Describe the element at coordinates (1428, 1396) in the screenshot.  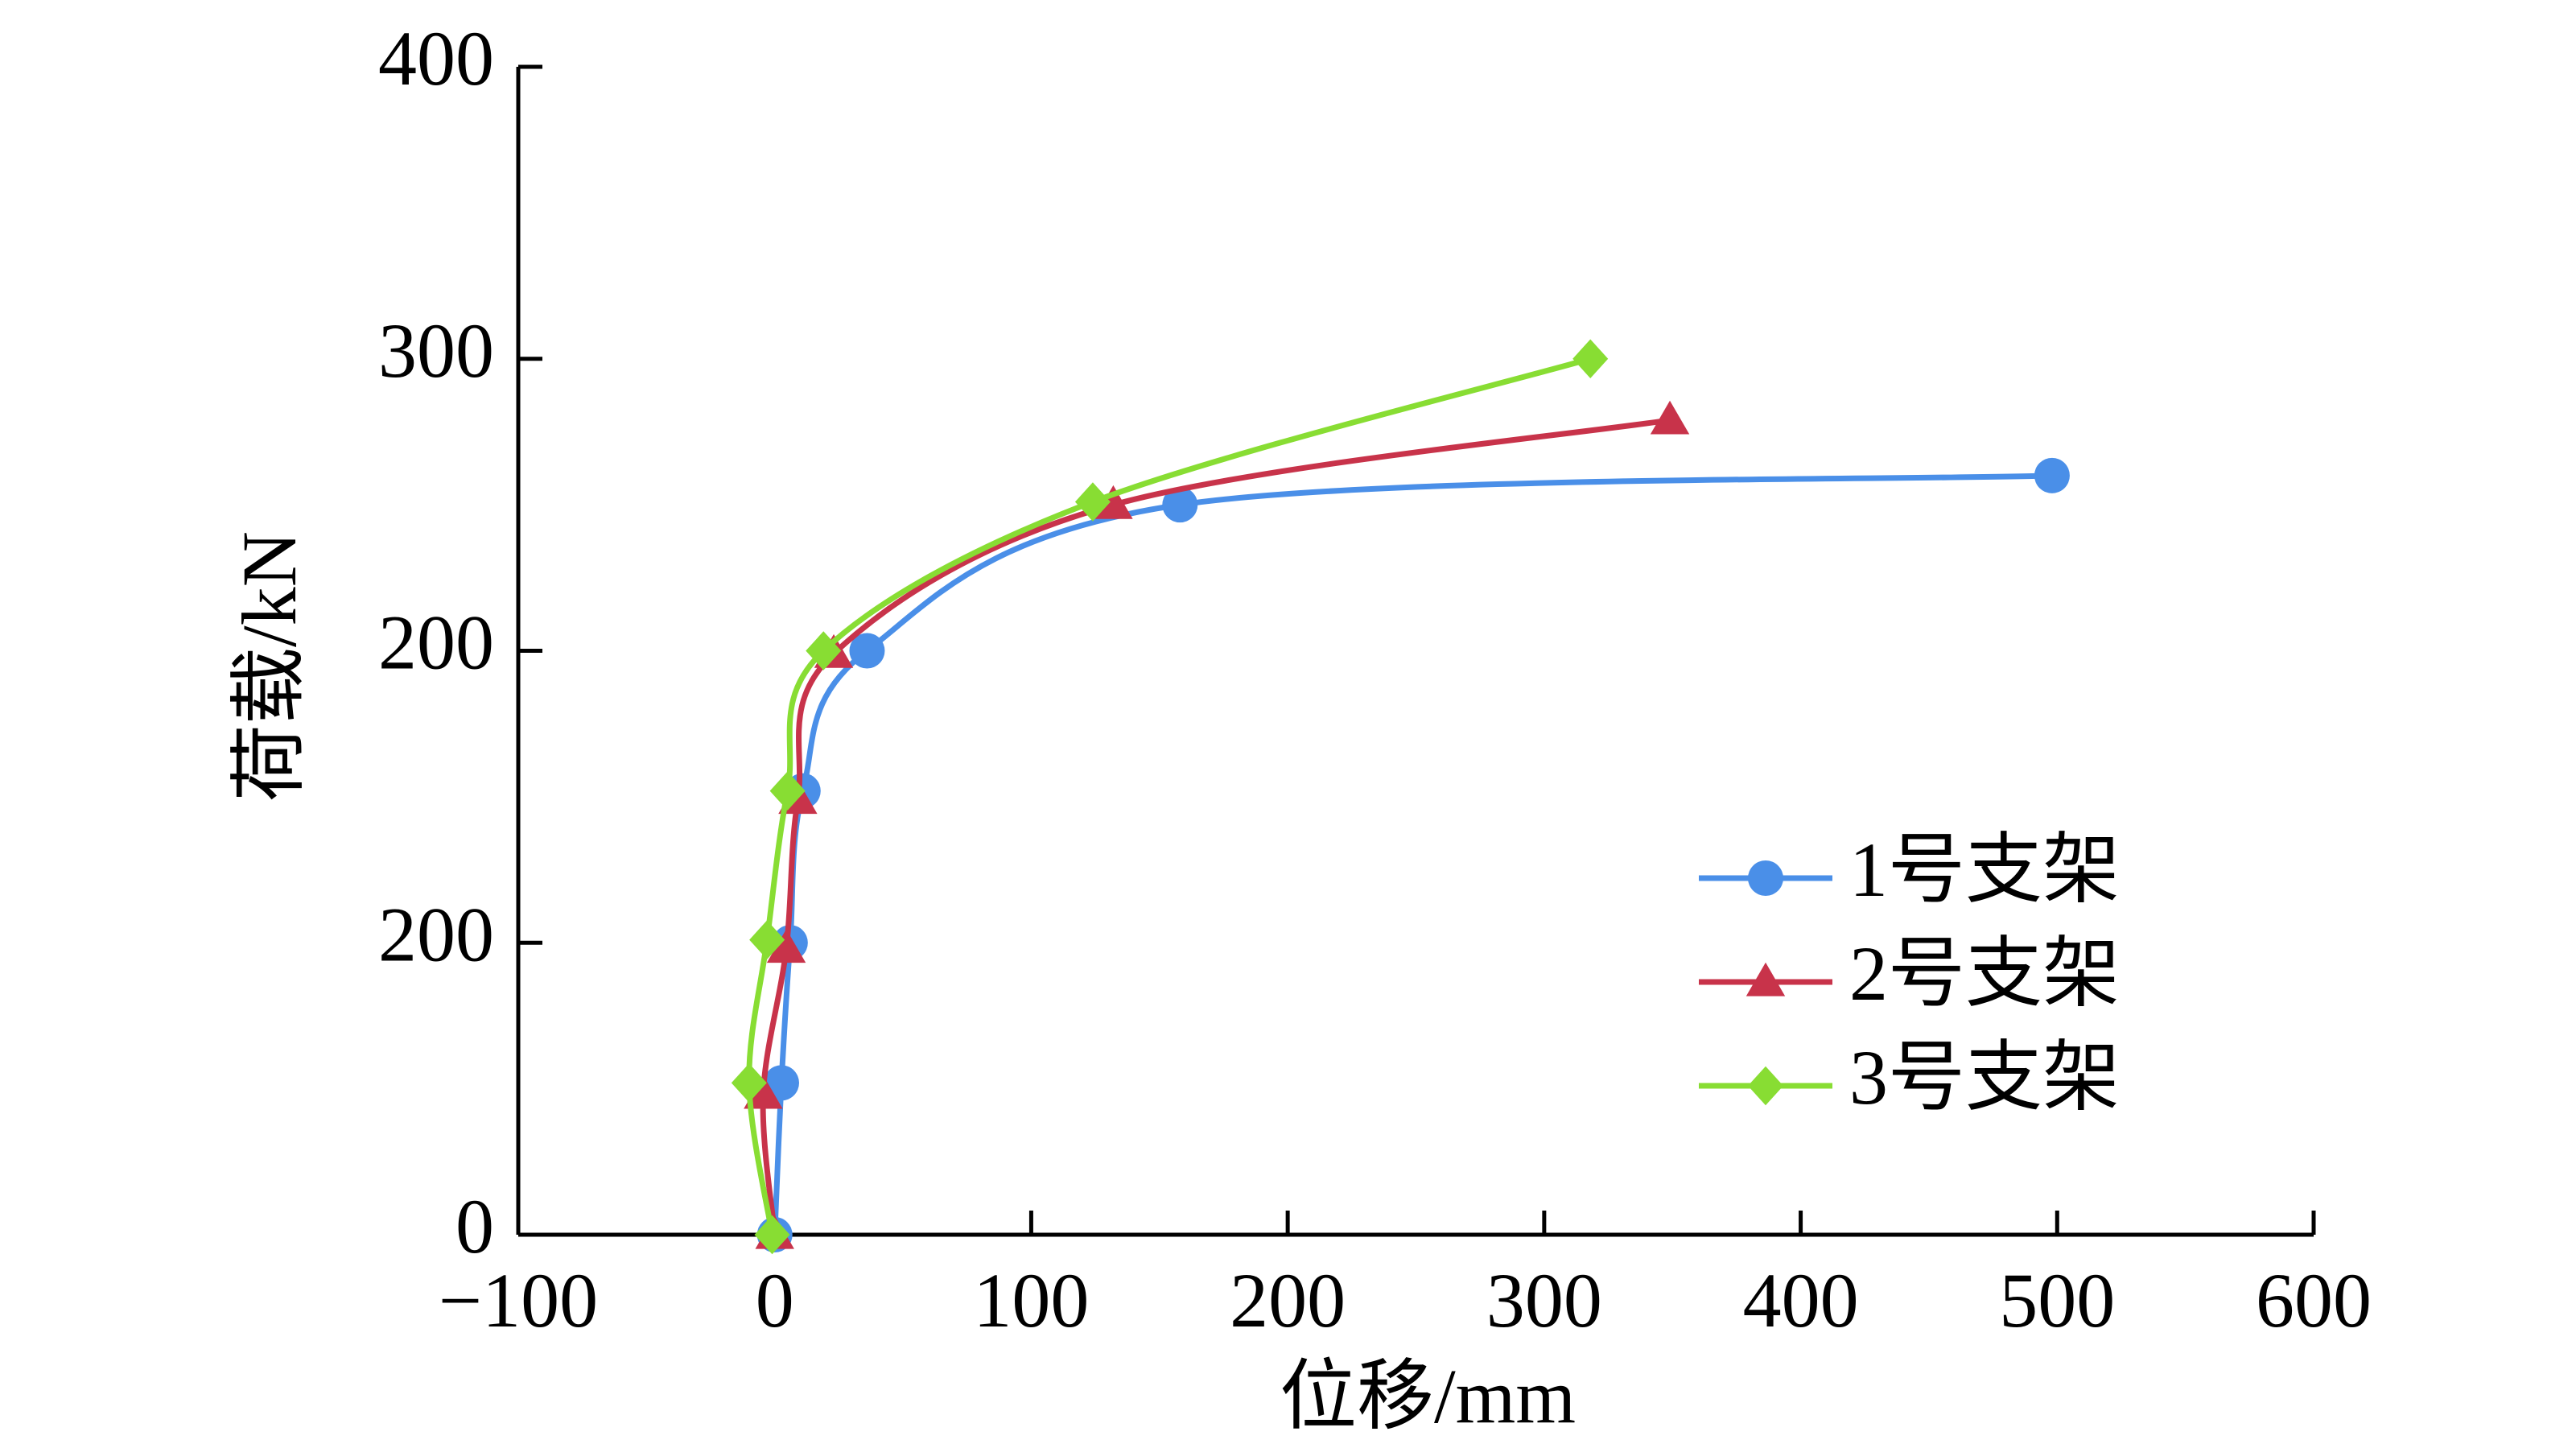
I see `x-axis-label: 位移/mm` at that location.